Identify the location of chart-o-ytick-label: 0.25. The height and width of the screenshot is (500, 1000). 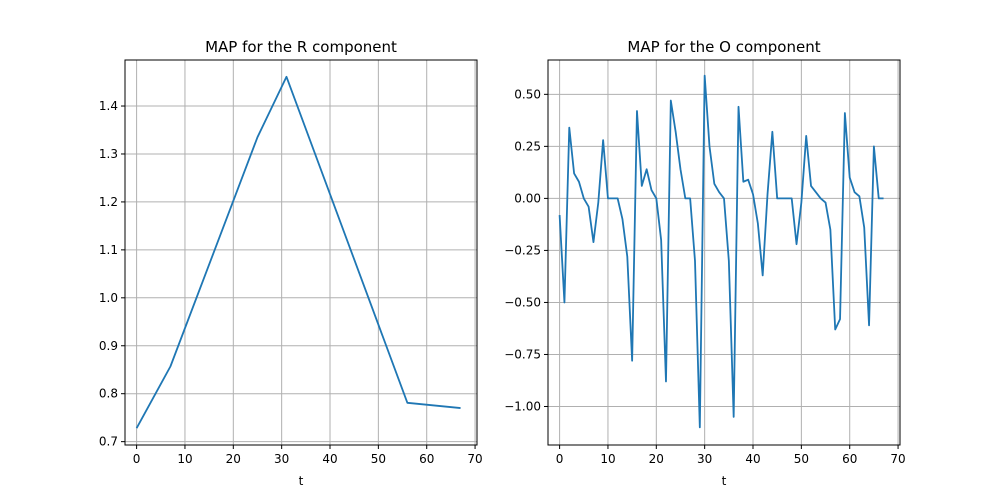
(527, 146).